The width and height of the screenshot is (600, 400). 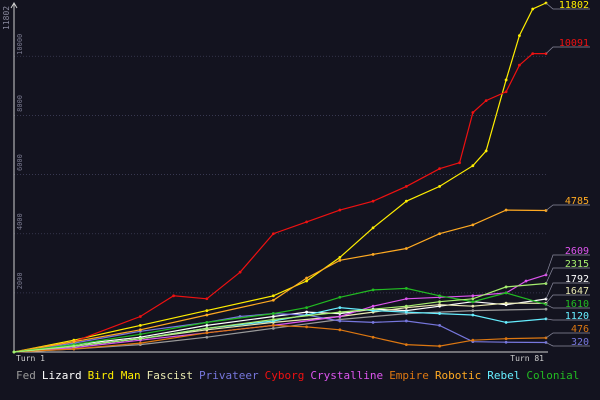 I want to click on end-label: 10091, so click(x=567, y=46).